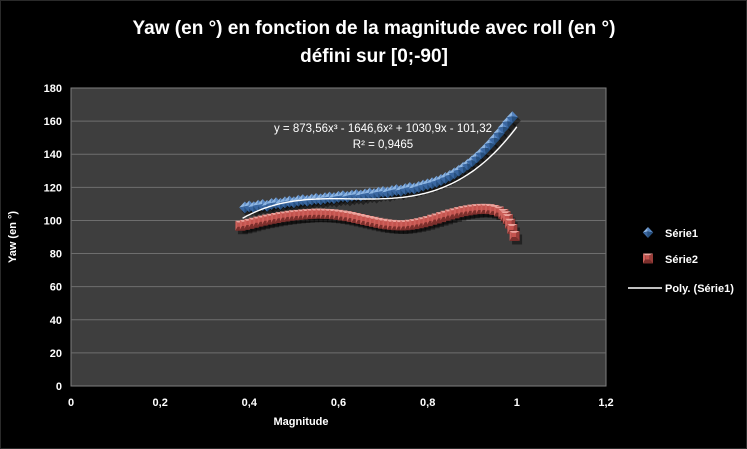  What do you see at coordinates (53, 188) in the screenshot?
I see `y-tick-label-120: 120` at bounding box center [53, 188].